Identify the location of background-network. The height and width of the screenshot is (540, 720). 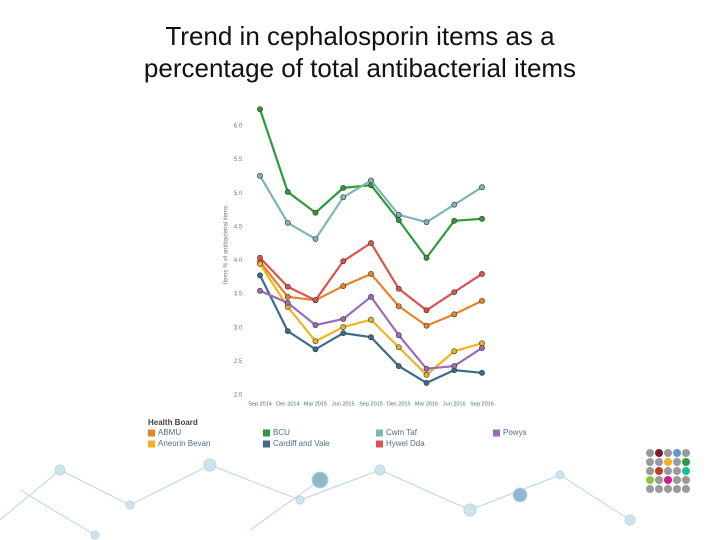
(318, 499).